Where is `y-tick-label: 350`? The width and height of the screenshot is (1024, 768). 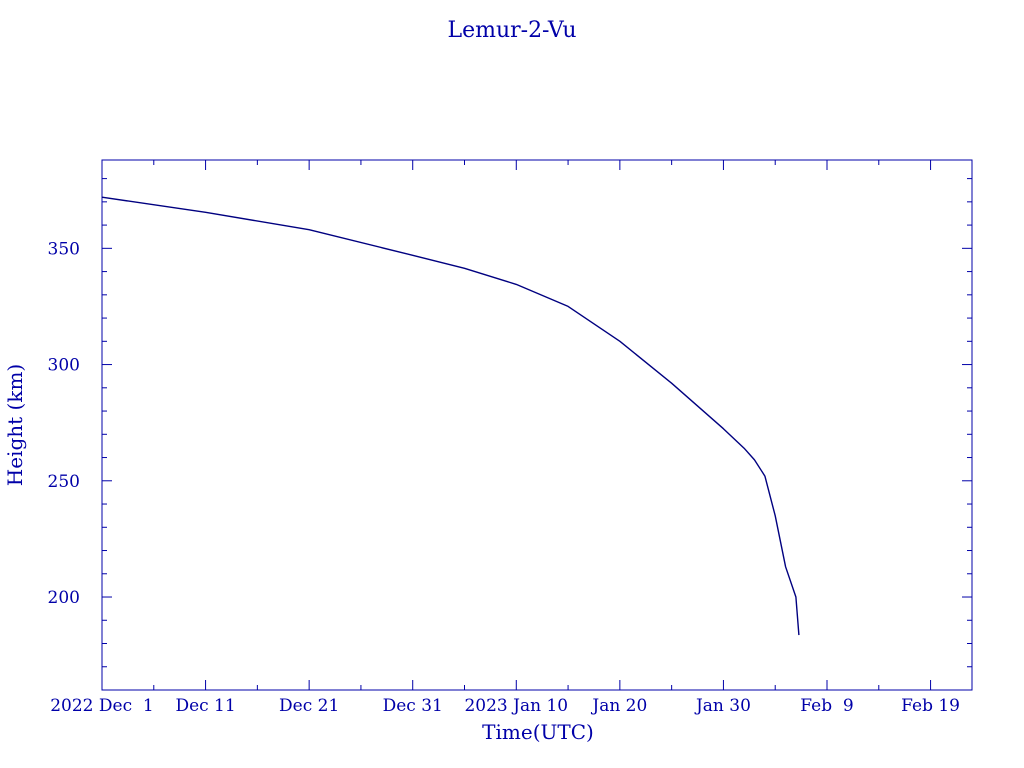
y-tick-label: 350 is located at coordinates (64, 249).